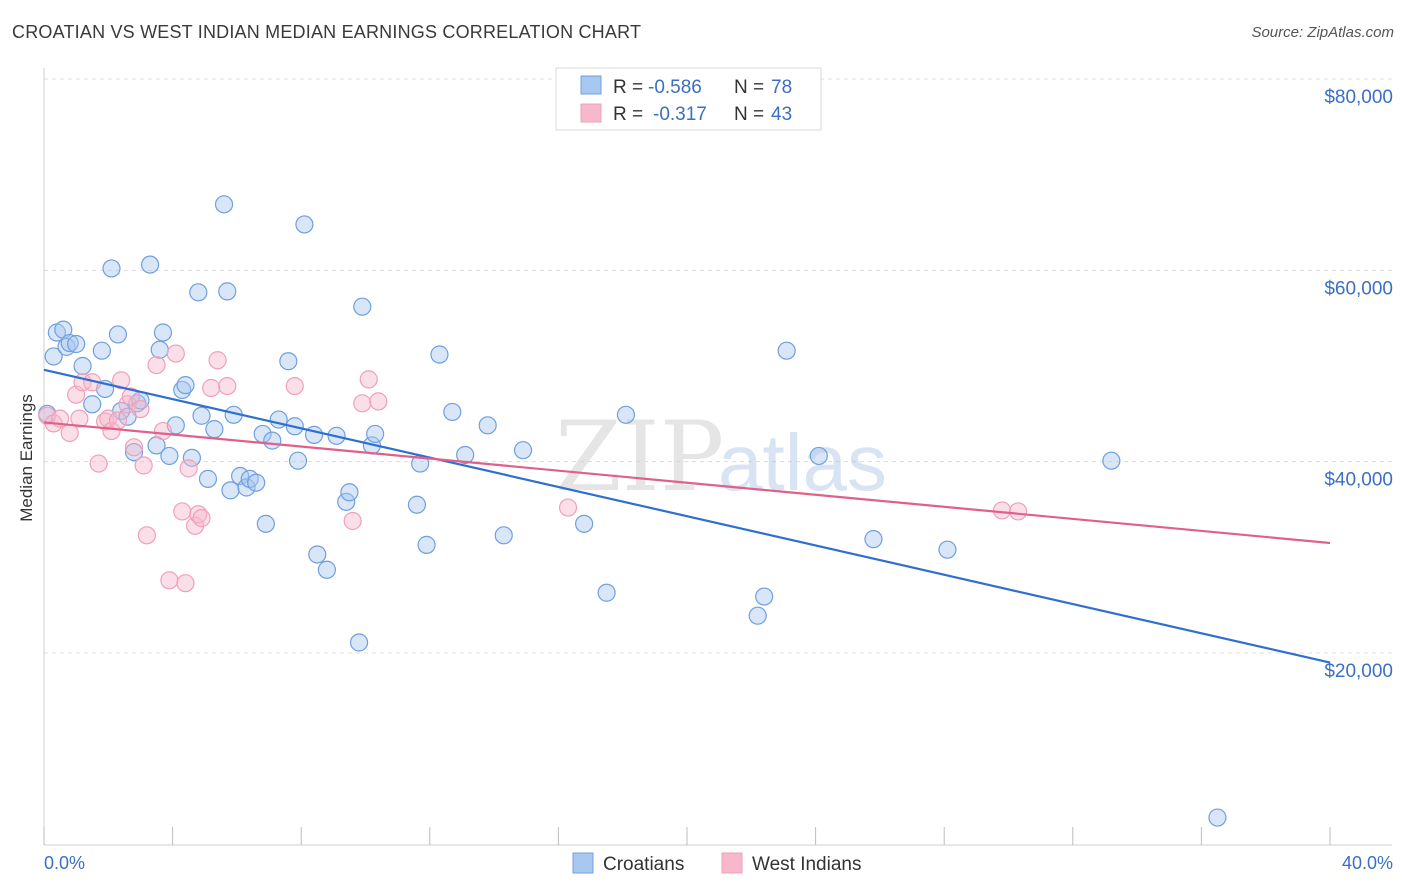  I want to click on legend-r-value-croatians: -0.586, so click(675, 87).